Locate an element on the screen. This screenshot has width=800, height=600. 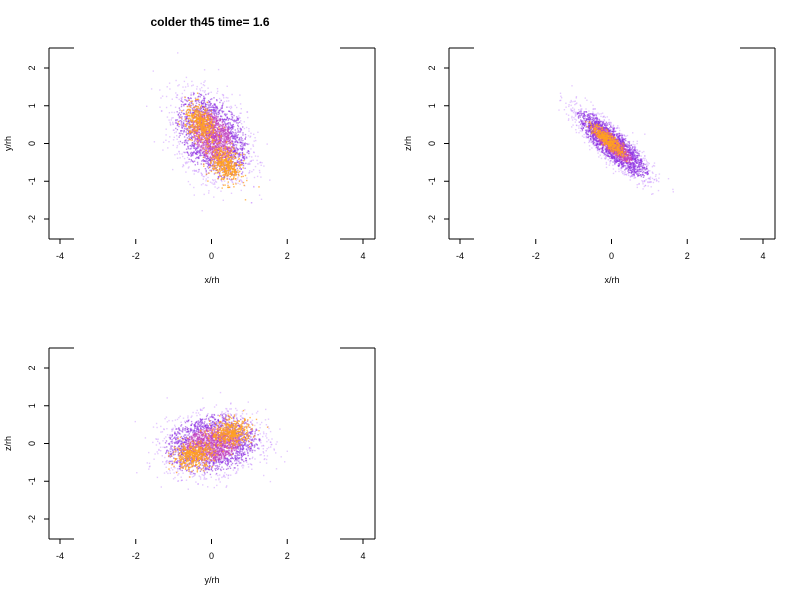
x-tick-label: 0 is located at coordinates (211, 256).